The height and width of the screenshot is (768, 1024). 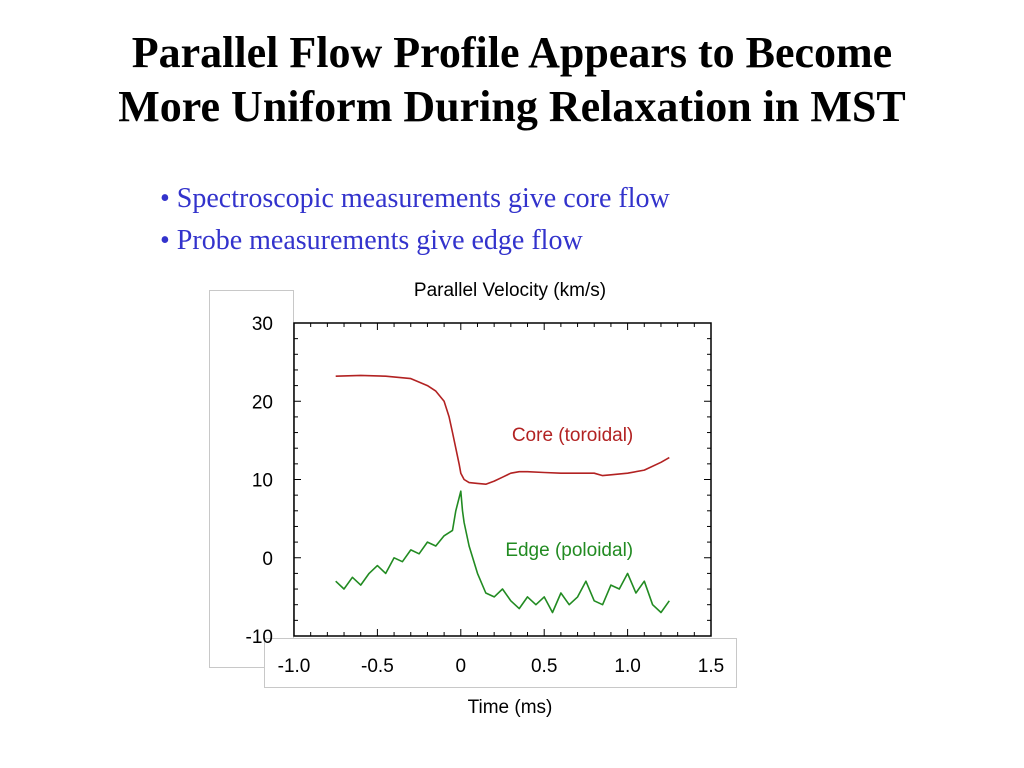 What do you see at coordinates (512, 106) in the screenshot?
I see `slide-title-line-2: More Uniform During Relaxation in MST` at bounding box center [512, 106].